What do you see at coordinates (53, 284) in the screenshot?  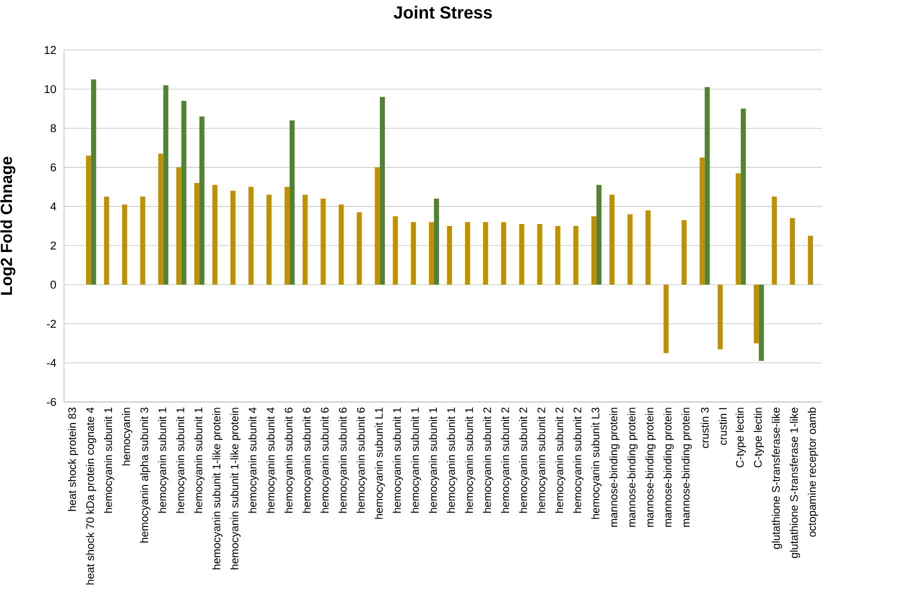 I see `y-tick-label: 0` at bounding box center [53, 284].